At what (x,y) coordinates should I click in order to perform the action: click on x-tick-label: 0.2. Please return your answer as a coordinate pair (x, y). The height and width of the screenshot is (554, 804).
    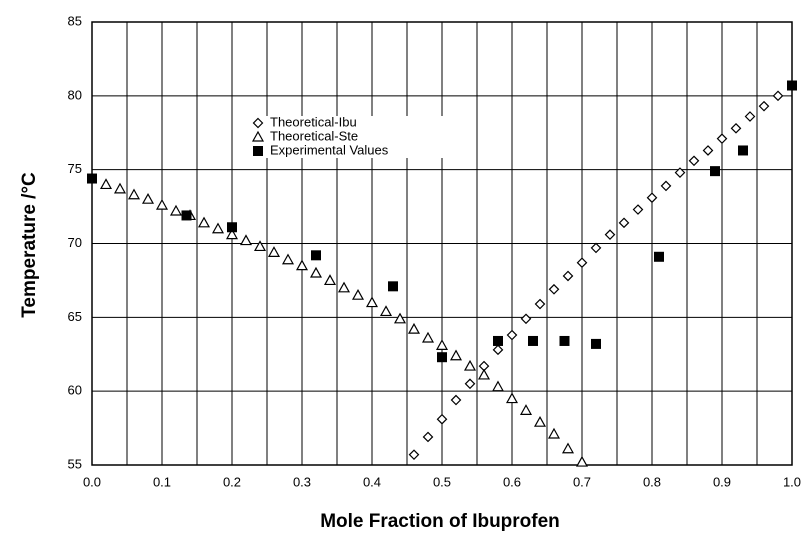
    Looking at the image, I should click on (232, 481).